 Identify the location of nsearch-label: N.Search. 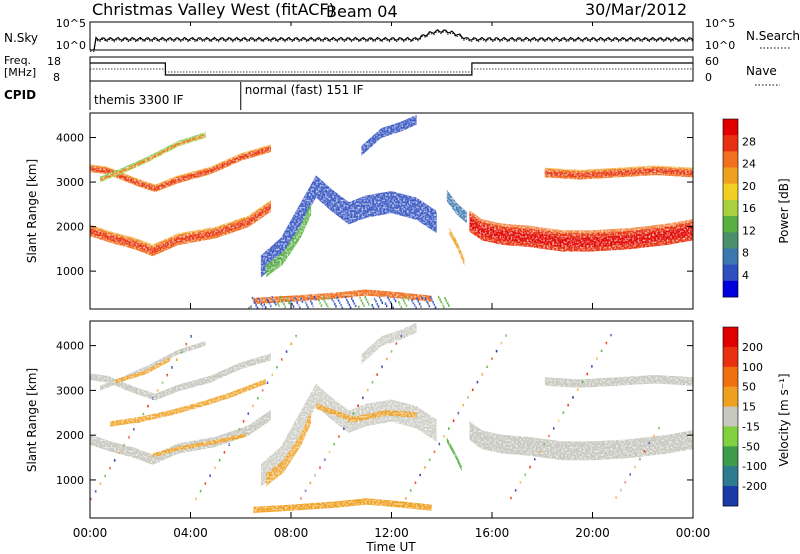
(773, 36).